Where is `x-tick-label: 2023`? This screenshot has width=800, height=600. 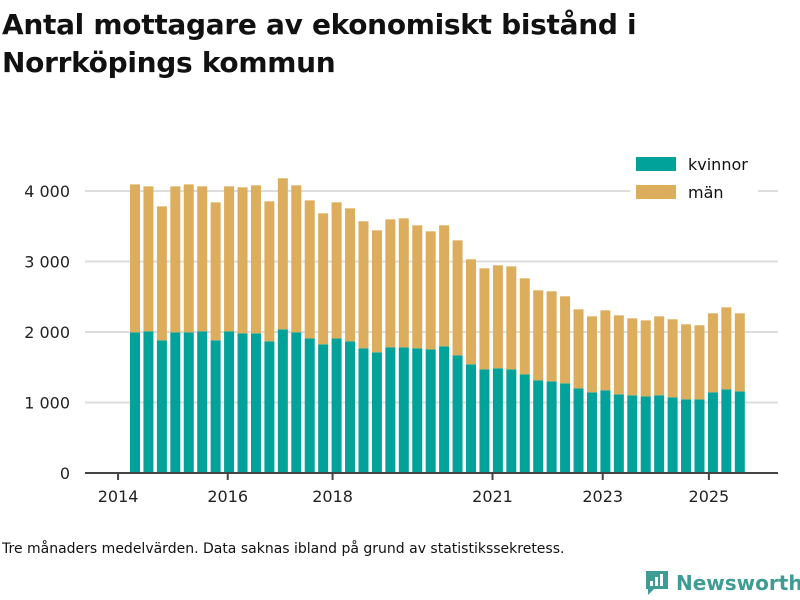 x-tick-label: 2023 is located at coordinates (602, 496).